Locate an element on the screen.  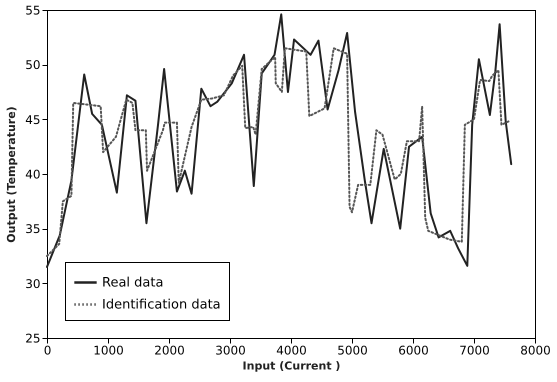
x-tick-label: 4000 is located at coordinates (291, 351).